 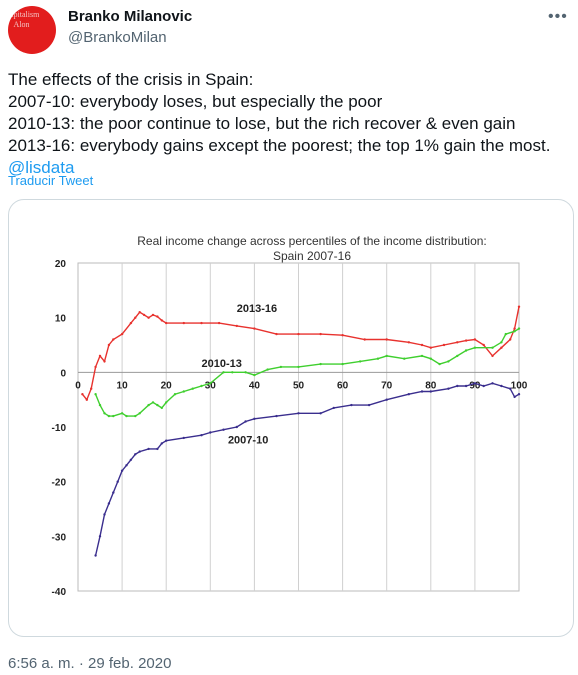 What do you see at coordinates (41, 167) in the screenshot?
I see `mention-link: @lisdata` at bounding box center [41, 167].